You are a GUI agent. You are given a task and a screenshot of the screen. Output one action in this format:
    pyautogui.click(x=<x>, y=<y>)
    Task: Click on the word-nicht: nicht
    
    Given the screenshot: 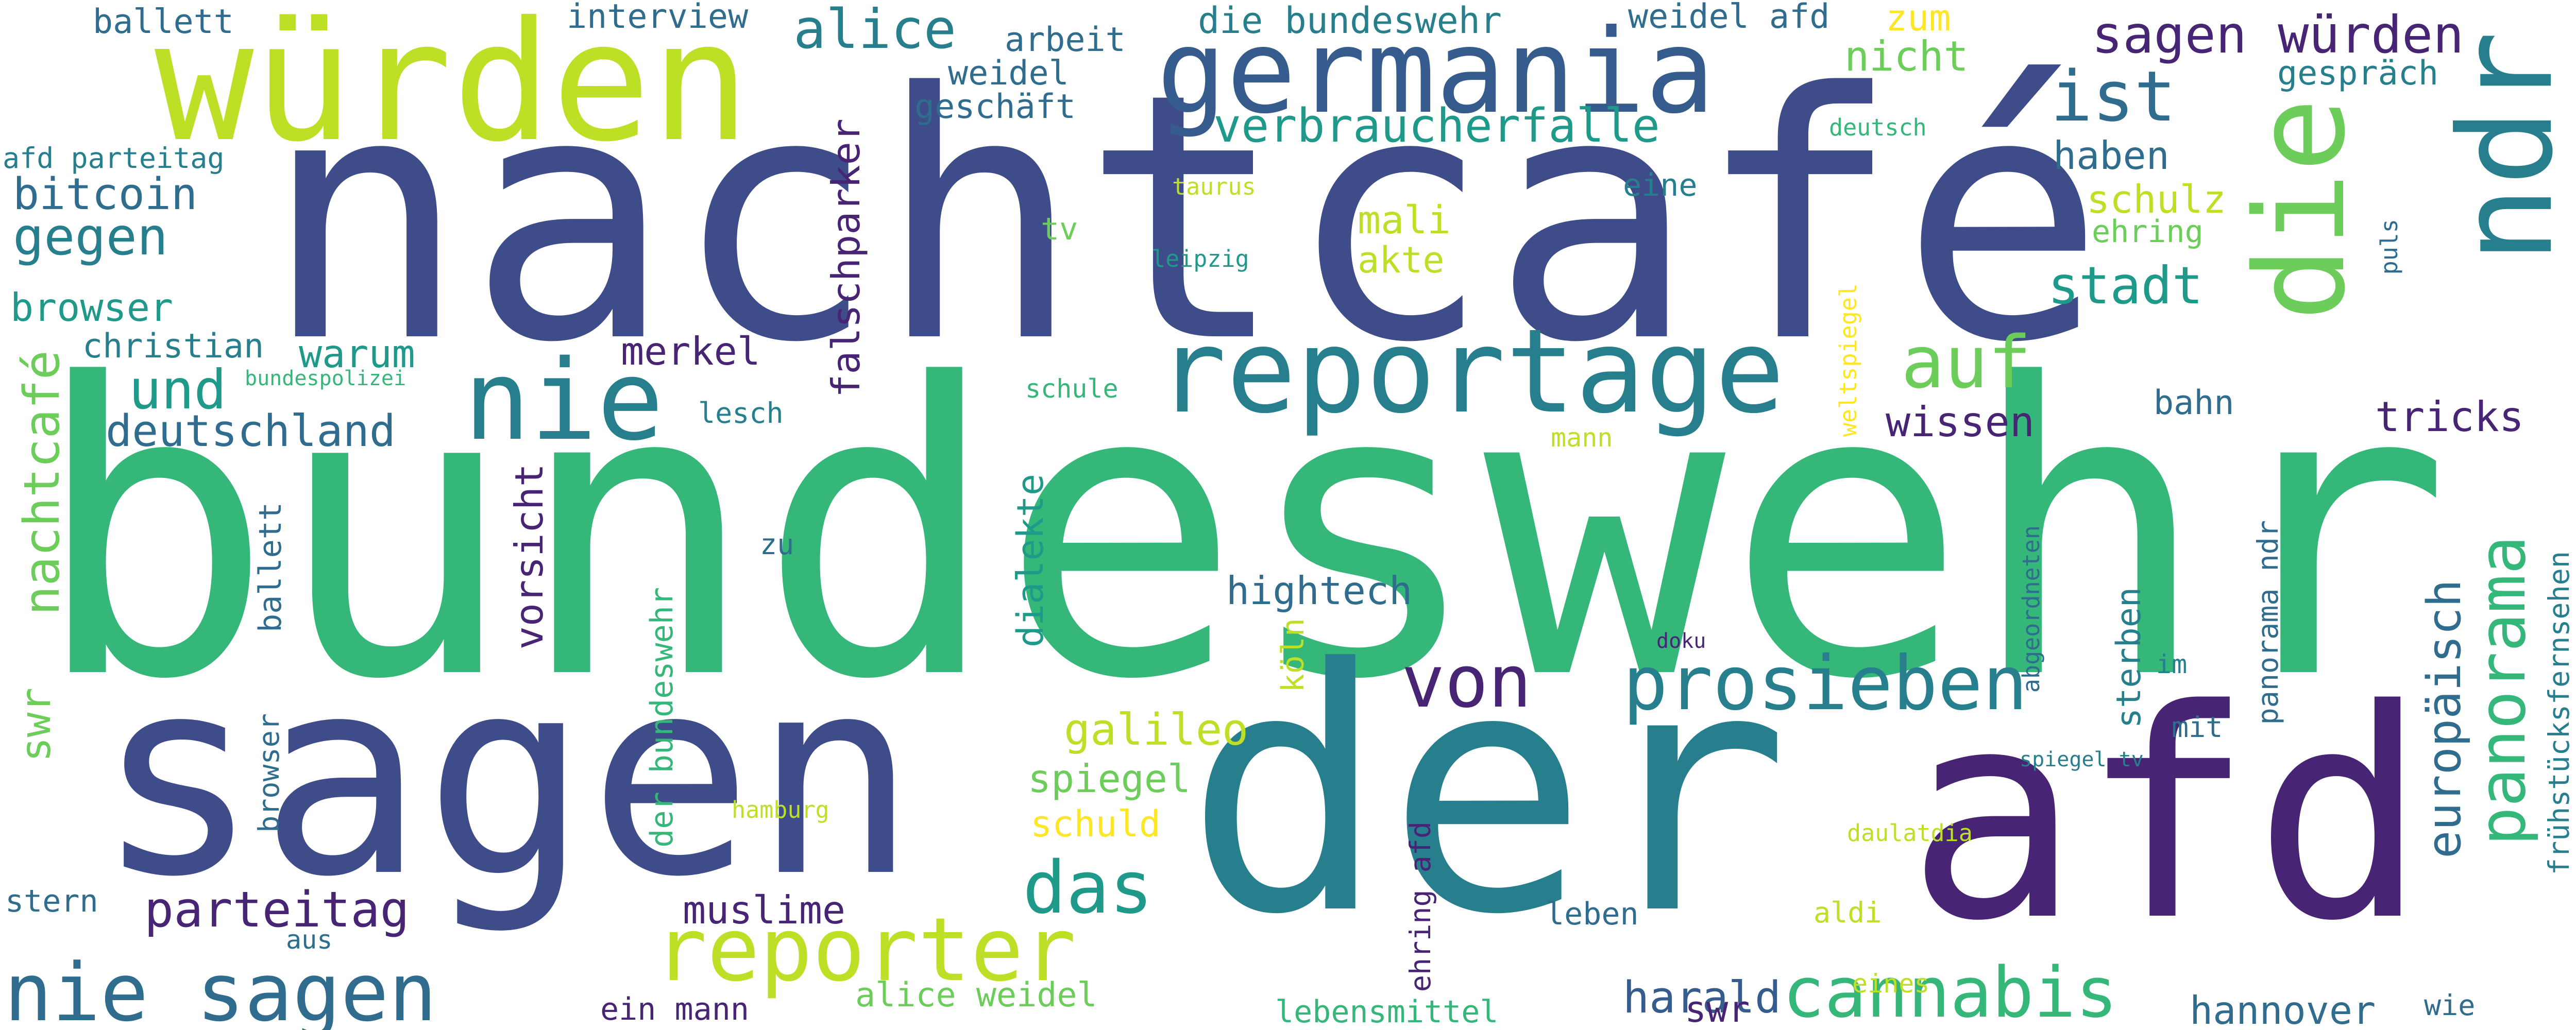 What is the action you would take?
    pyautogui.click(x=1906, y=56)
    